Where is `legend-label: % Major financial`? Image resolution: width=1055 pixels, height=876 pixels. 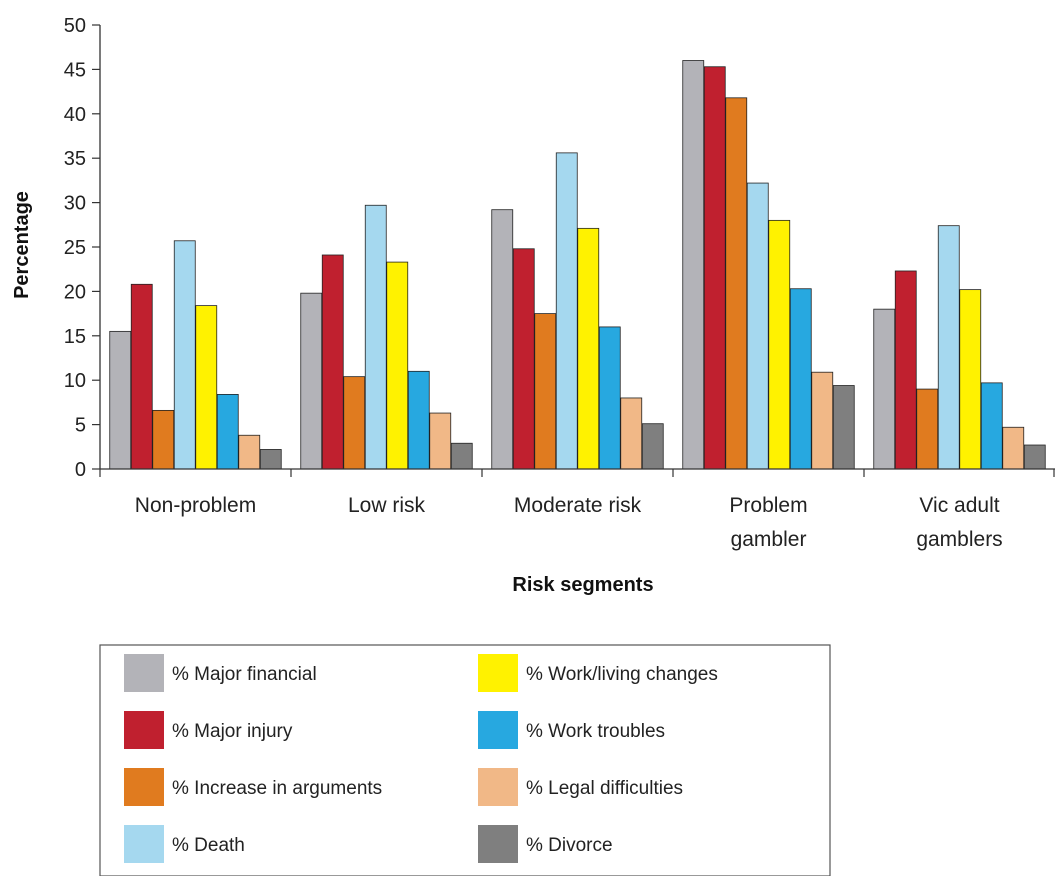 legend-label: % Major financial is located at coordinates (244, 674).